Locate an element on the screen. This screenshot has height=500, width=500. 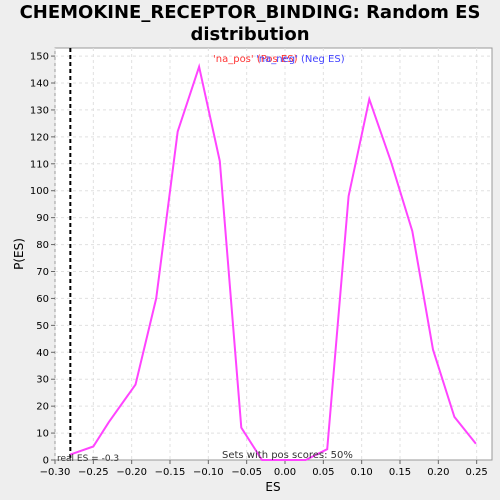
y-tick-label: 120 is located at coordinates (39, 137).